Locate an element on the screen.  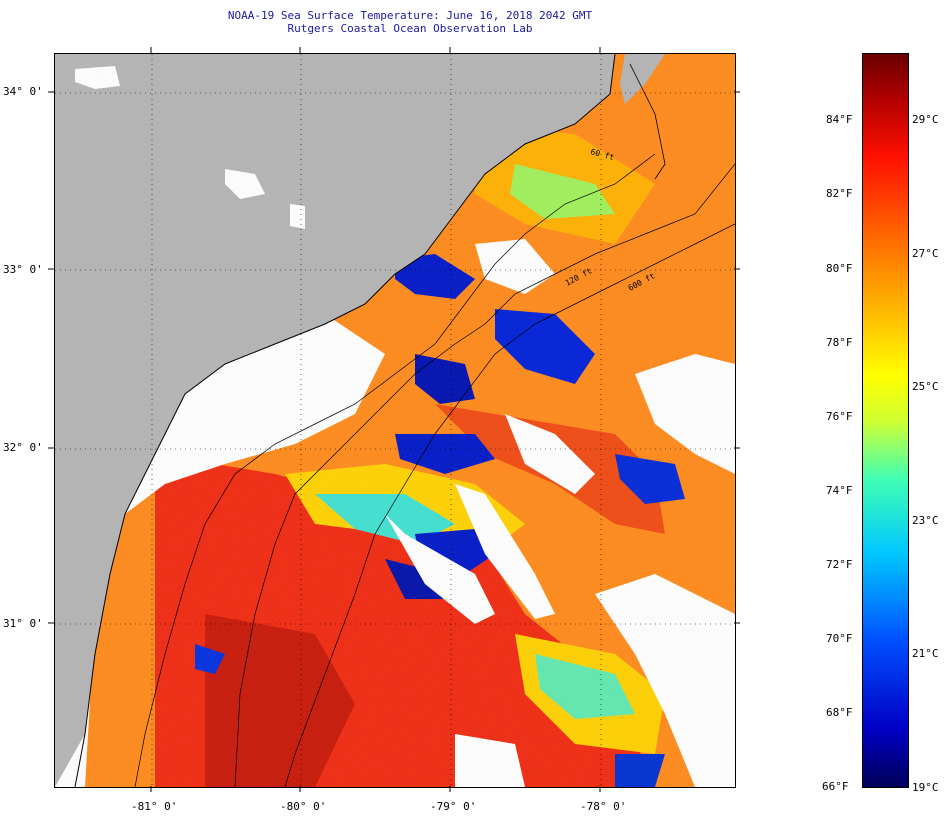
colorbar-c-27: 27°C is located at coordinates (925, 253).